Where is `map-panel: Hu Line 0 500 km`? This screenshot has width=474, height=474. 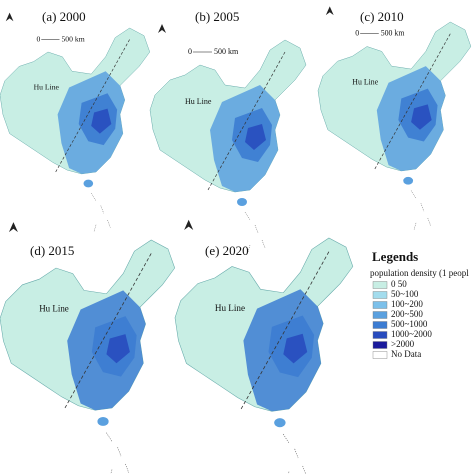
map-panel: Hu Line 0 500 km is located at coordinates (75, 122).